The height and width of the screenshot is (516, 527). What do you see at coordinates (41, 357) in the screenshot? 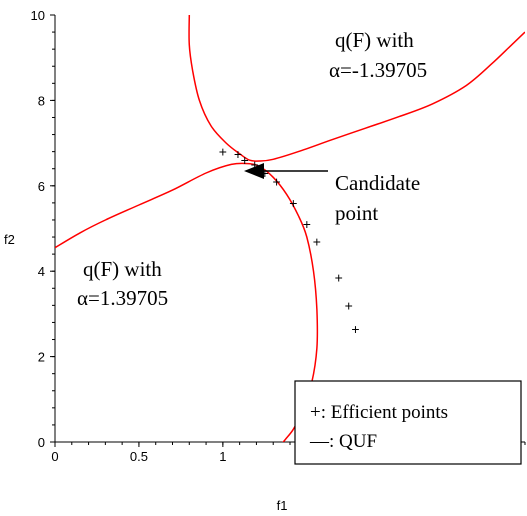
I see `y-tick-label: 2` at bounding box center [41, 357].